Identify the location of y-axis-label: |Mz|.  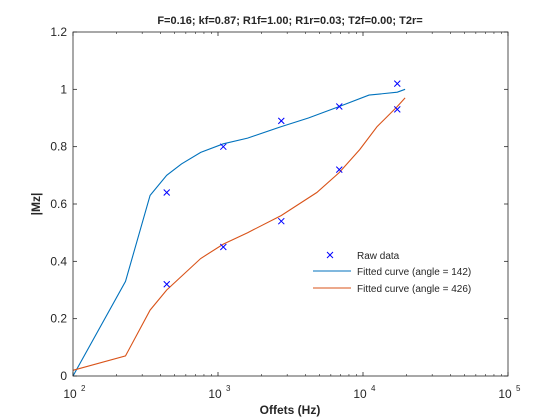
(36, 204).